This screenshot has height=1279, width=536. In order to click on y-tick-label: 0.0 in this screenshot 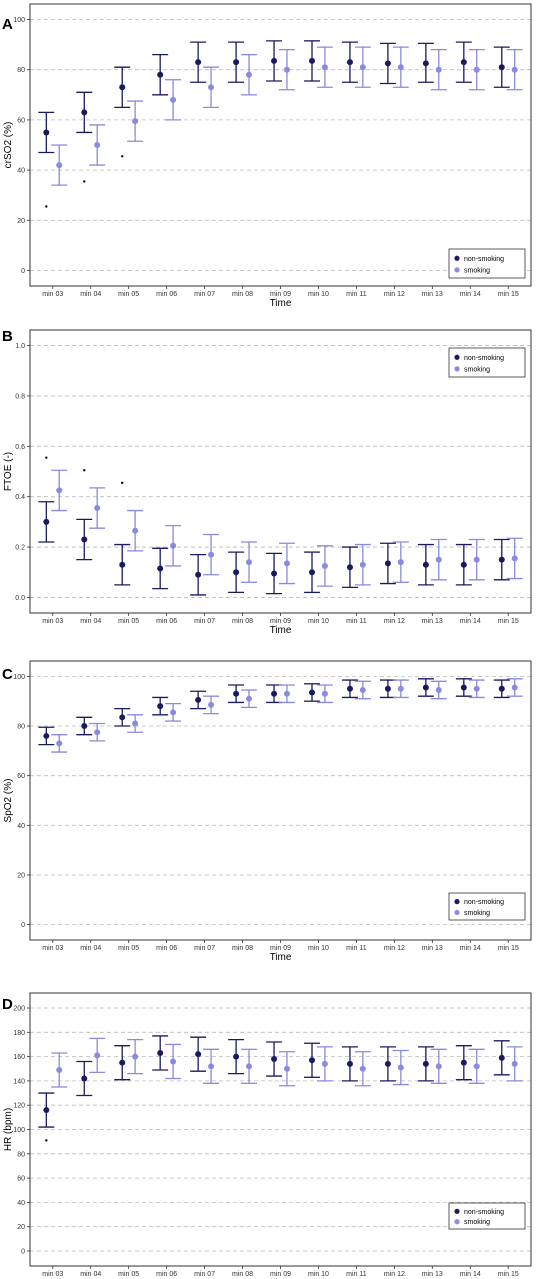, I will do `click(20, 598)`.